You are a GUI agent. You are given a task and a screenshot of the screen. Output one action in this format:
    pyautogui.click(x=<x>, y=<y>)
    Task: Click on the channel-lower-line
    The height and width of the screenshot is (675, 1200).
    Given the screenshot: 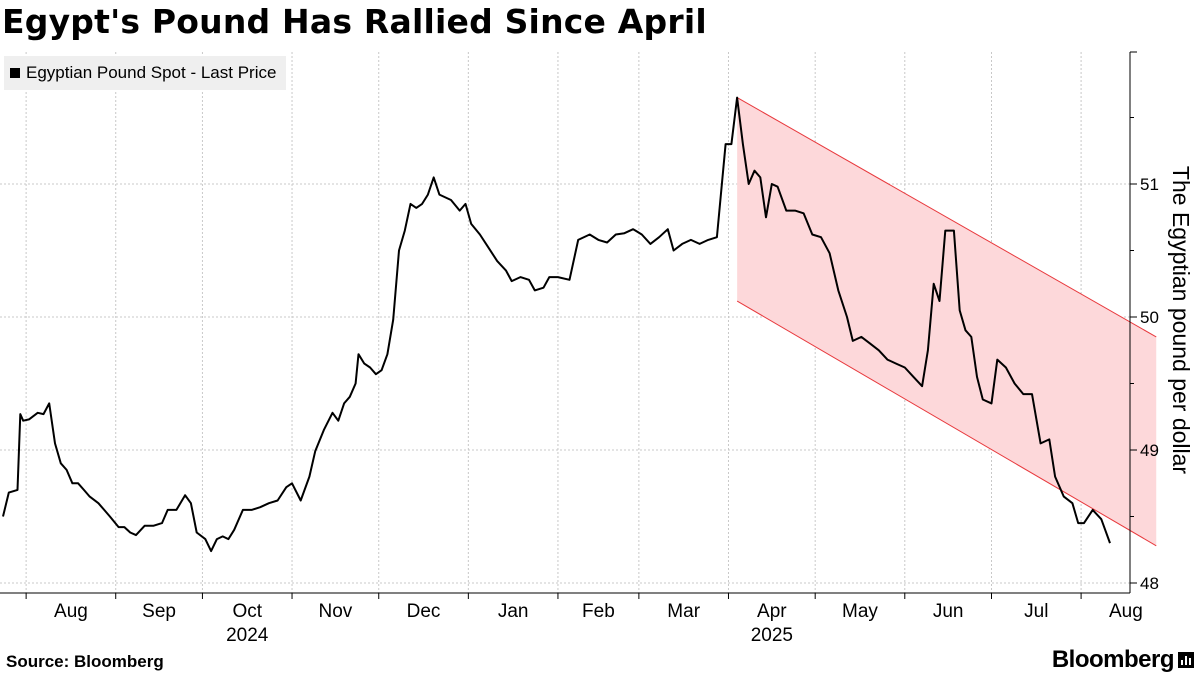 What is the action you would take?
    pyautogui.click(x=946, y=423)
    